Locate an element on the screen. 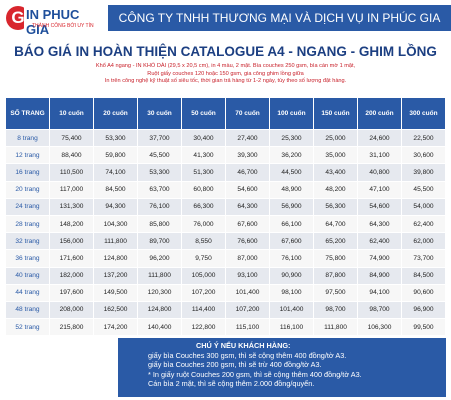 The width and height of the screenshot is (451, 400). price-cell: 215,800 is located at coordinates (71, 327).